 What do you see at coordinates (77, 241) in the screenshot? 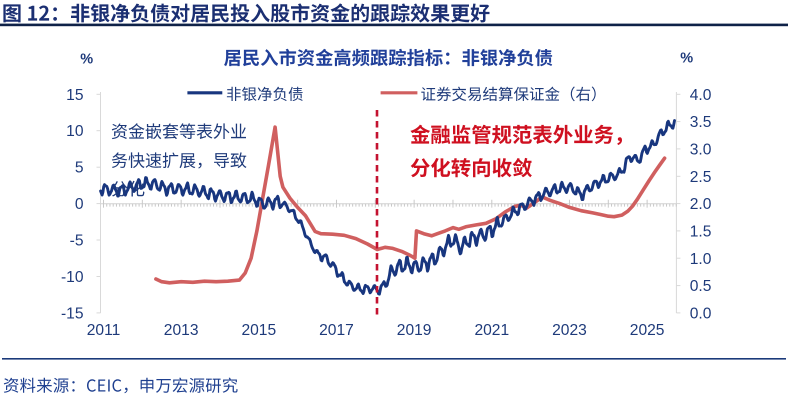
I see `svg-text: -5` at bounding box center [77, 241].